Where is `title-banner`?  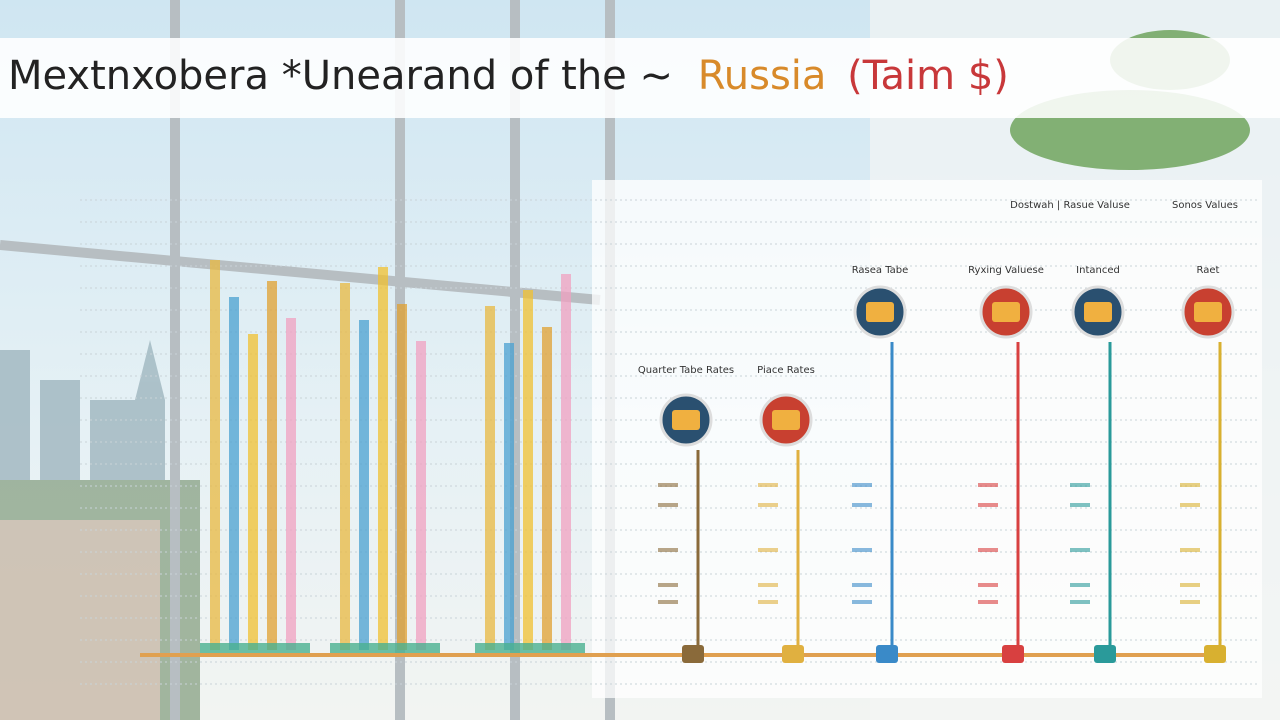
title-banner is located at coordinates (640, 78).